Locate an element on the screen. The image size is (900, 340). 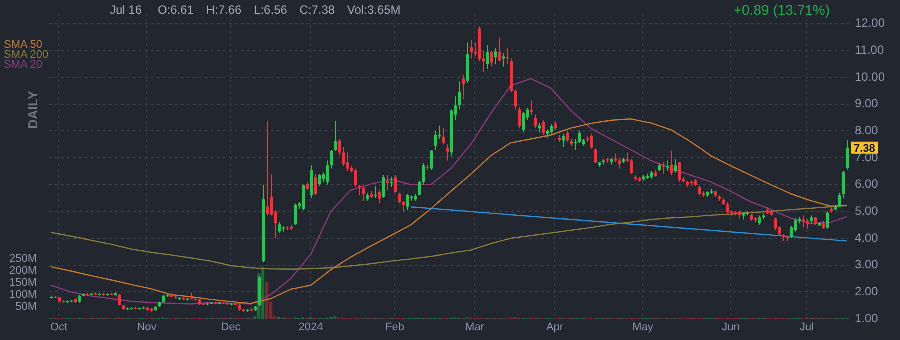
y-tick-label: 8.00 is located at coordinates (867, 131).